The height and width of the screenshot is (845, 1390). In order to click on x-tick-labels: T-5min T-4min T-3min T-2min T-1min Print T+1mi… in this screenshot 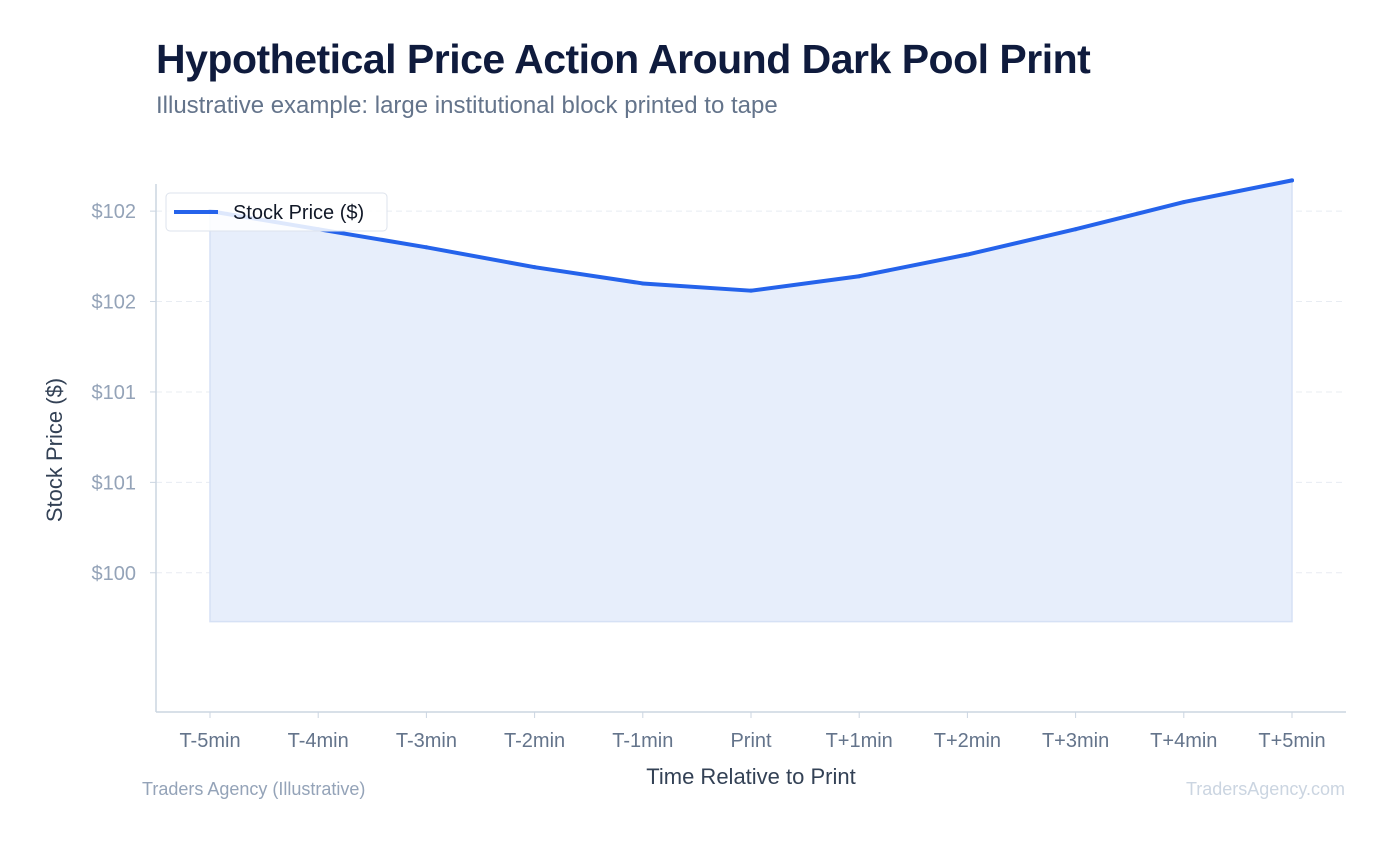, I will do `click(752, 732)`.